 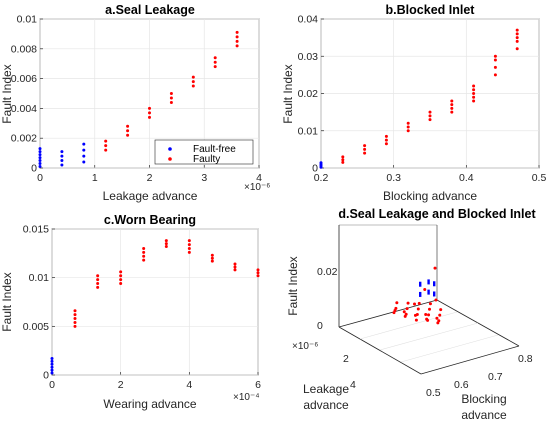 What do you see at coordinates (346, 359) in the screenshot?
I see `y-tick-label: 2` at bounding box center [346, 359].